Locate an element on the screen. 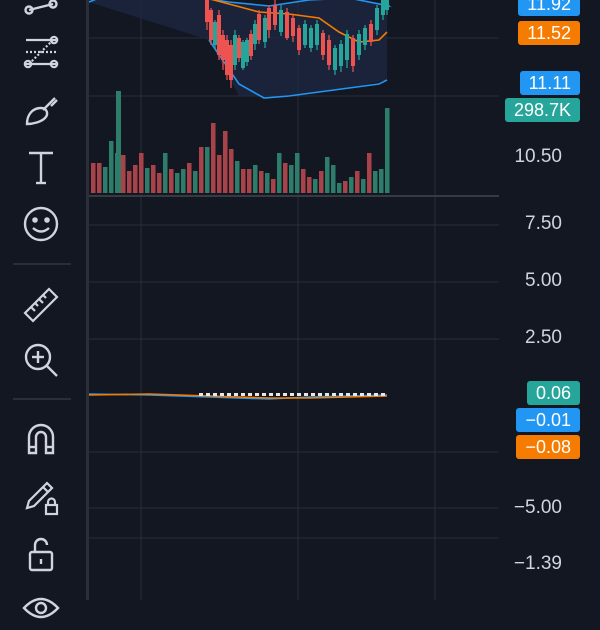 The height and width of the screenshot is (630, 600). brush-icon is located at coordinates (41, 111).